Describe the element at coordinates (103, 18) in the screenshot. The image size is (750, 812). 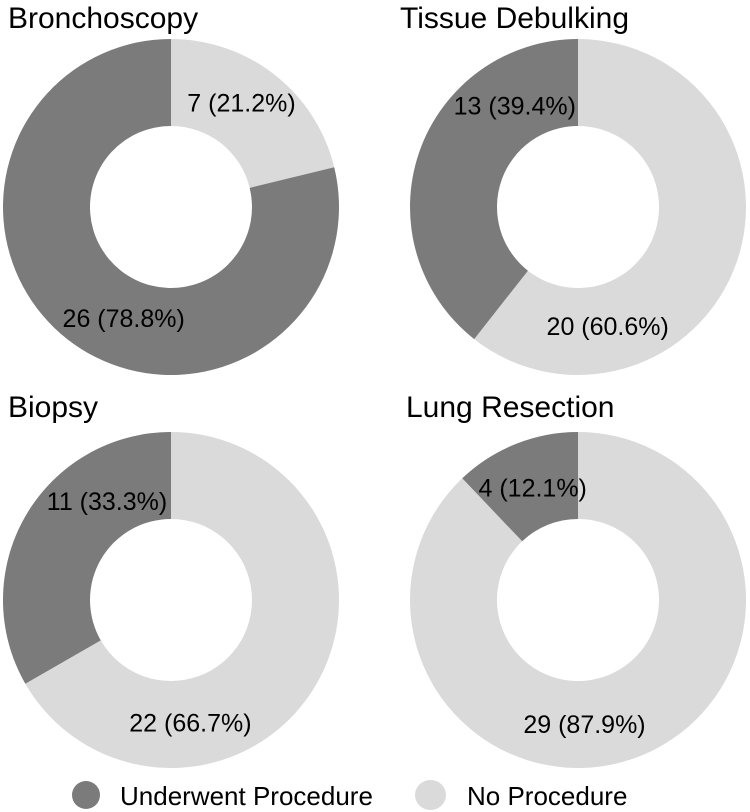
I see `chart-title-bronchoscopy: Bronchoscopy` at that location.